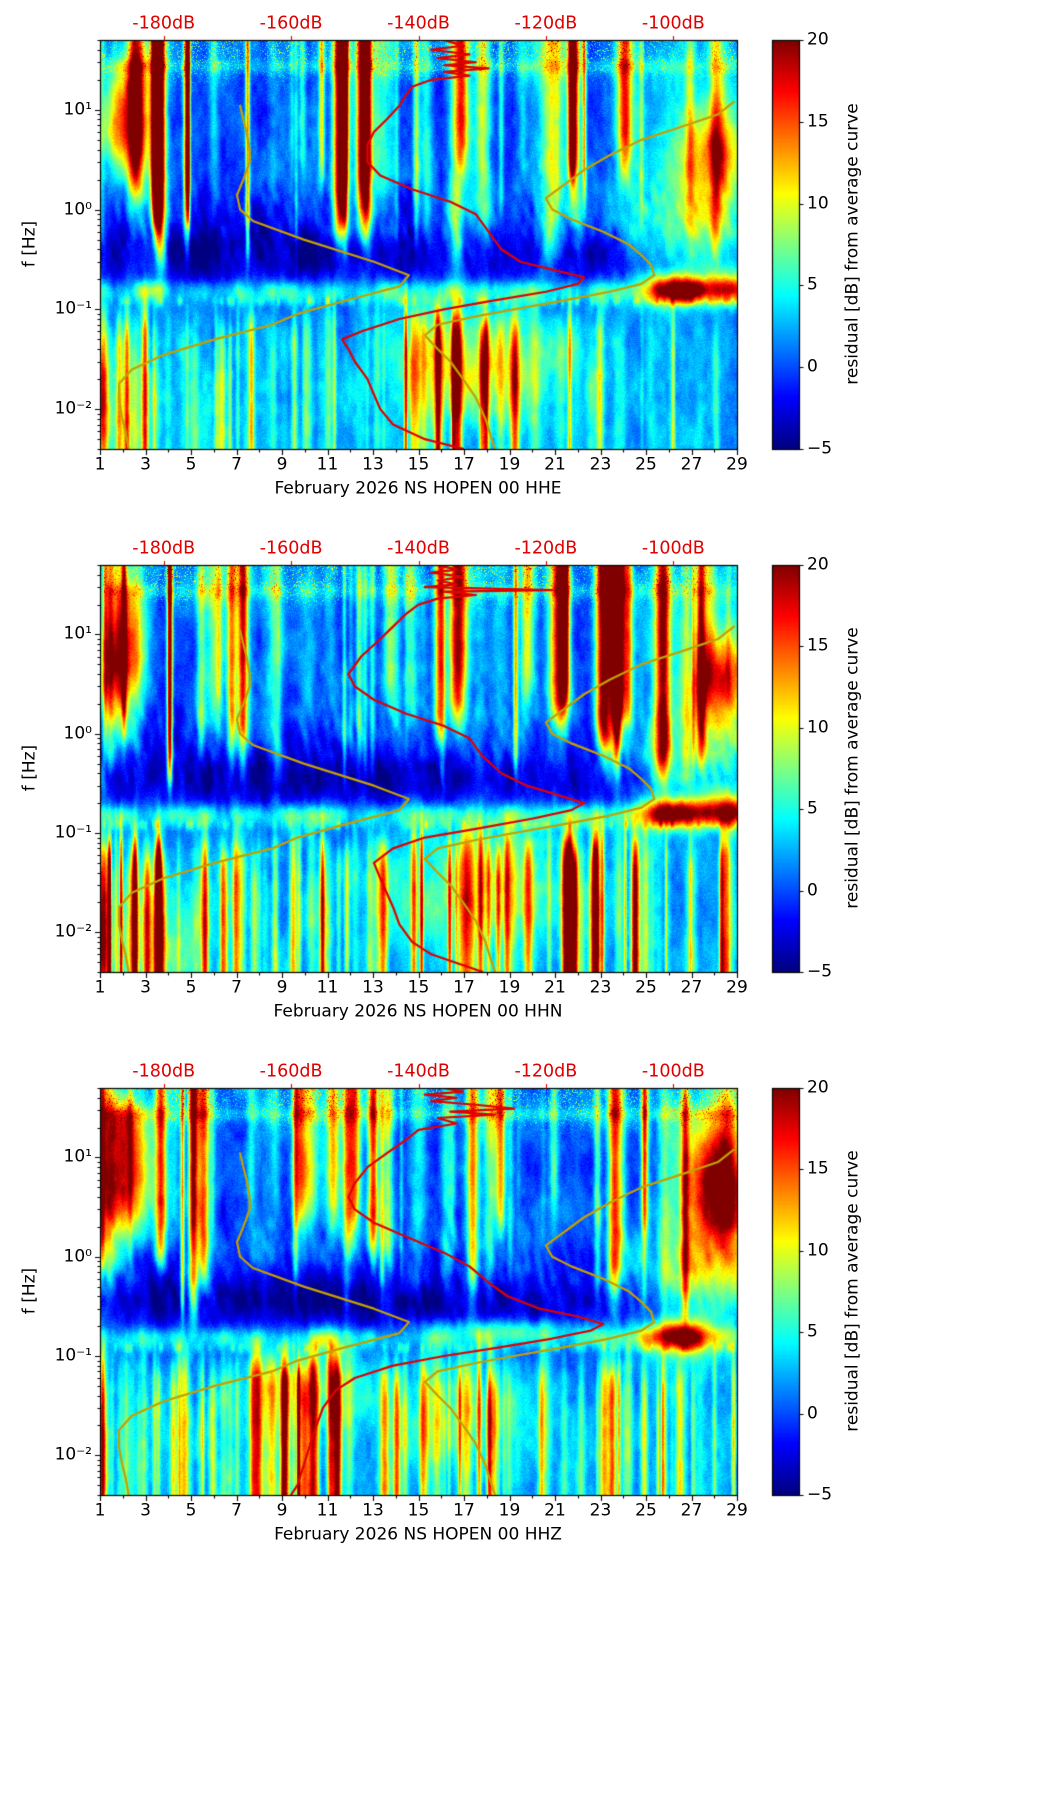 The image size is (1052, 1806). I want to click on colorbar-label-hhz: residual [dB] from average curve, so click(852, 1291).